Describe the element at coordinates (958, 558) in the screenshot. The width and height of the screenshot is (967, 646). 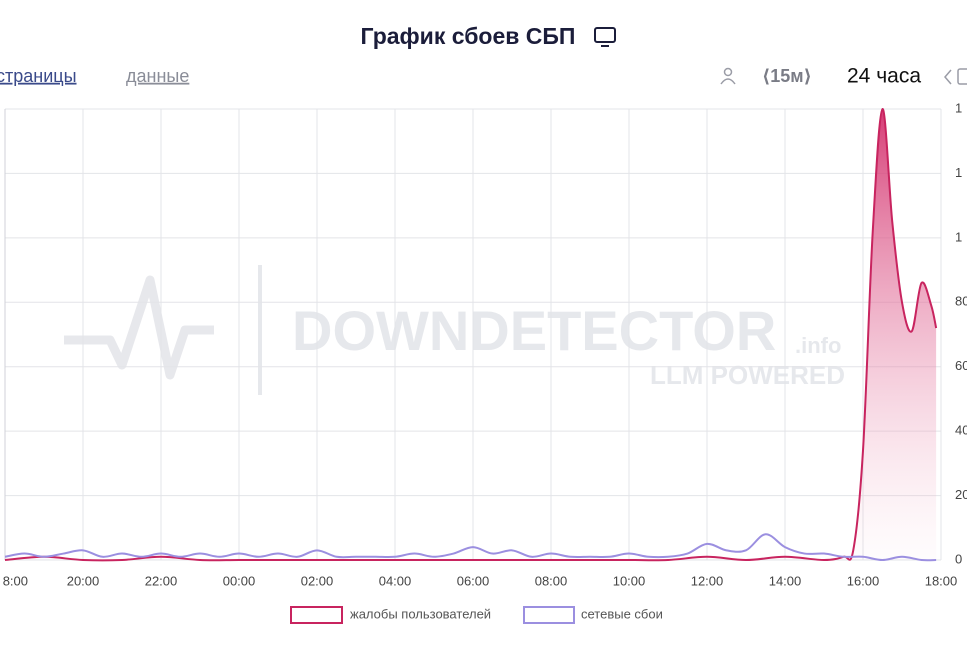
I see `y-tick-label: 0` at that location.